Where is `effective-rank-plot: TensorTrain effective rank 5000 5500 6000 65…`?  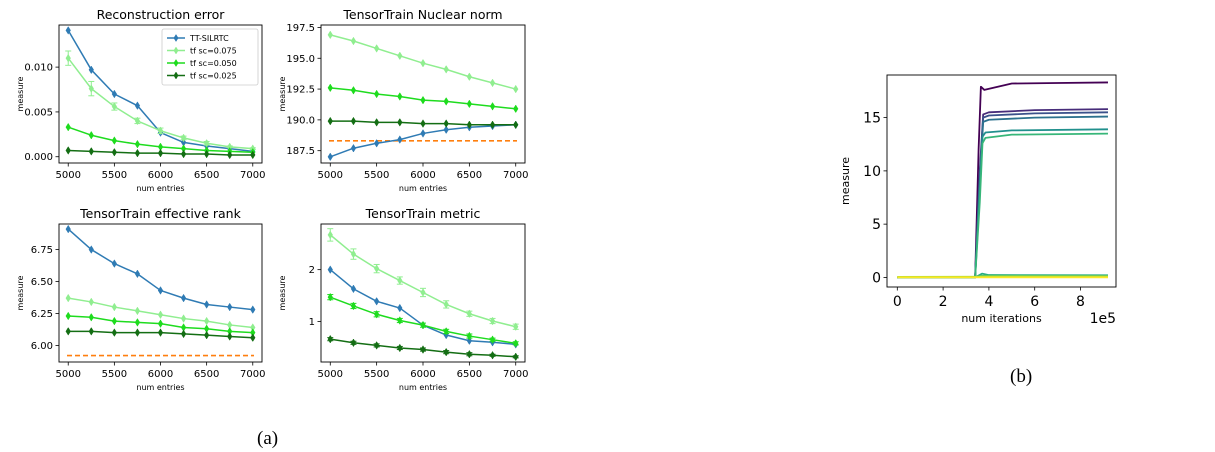
effective-rank-plot: TensorTrain effective rank 5000 5500 6000 65… is located at coordinates (140, 299).